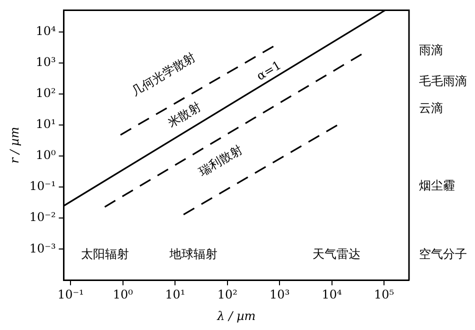 This screenshot has height=330, width=475. Describe the element at coordinates (46, 155) in the screenshot. I see `y-tick-label: 10⁰` at that location.